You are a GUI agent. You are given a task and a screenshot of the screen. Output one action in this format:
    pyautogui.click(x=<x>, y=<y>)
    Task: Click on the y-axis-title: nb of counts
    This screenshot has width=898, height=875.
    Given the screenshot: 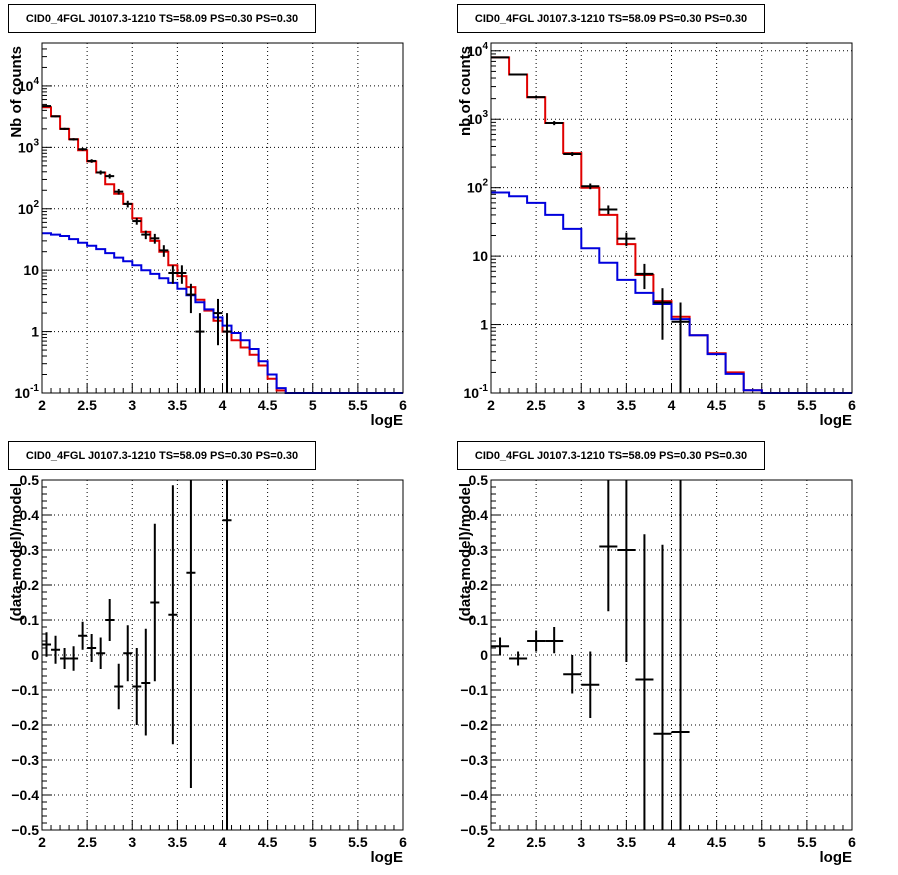 What is the action you would take?
    pyautogui.click(x=465, y=91)
    